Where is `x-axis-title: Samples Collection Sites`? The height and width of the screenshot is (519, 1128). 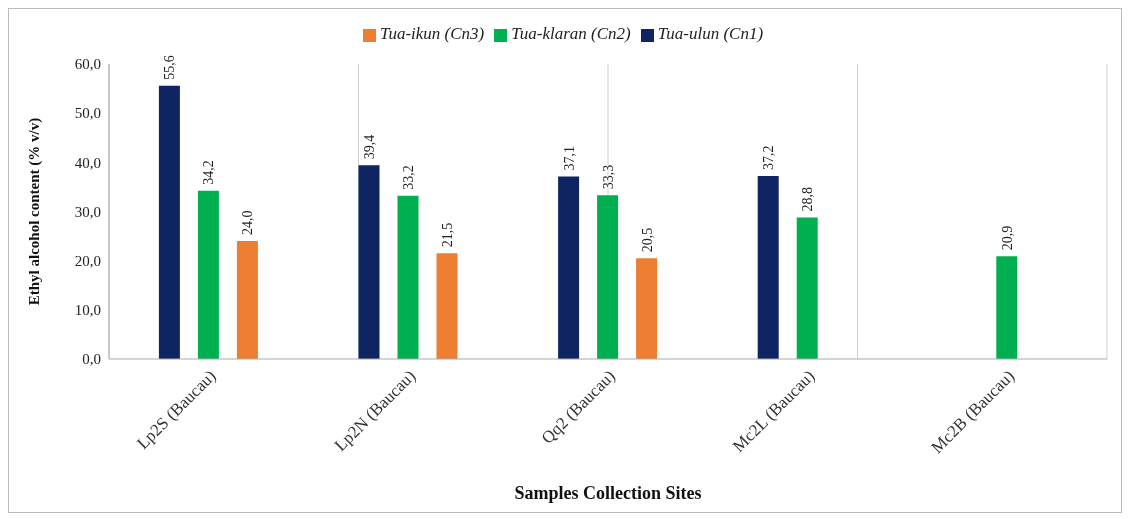 x-axis-title: Samples Collection Sites is located at coordinates (608, 493).